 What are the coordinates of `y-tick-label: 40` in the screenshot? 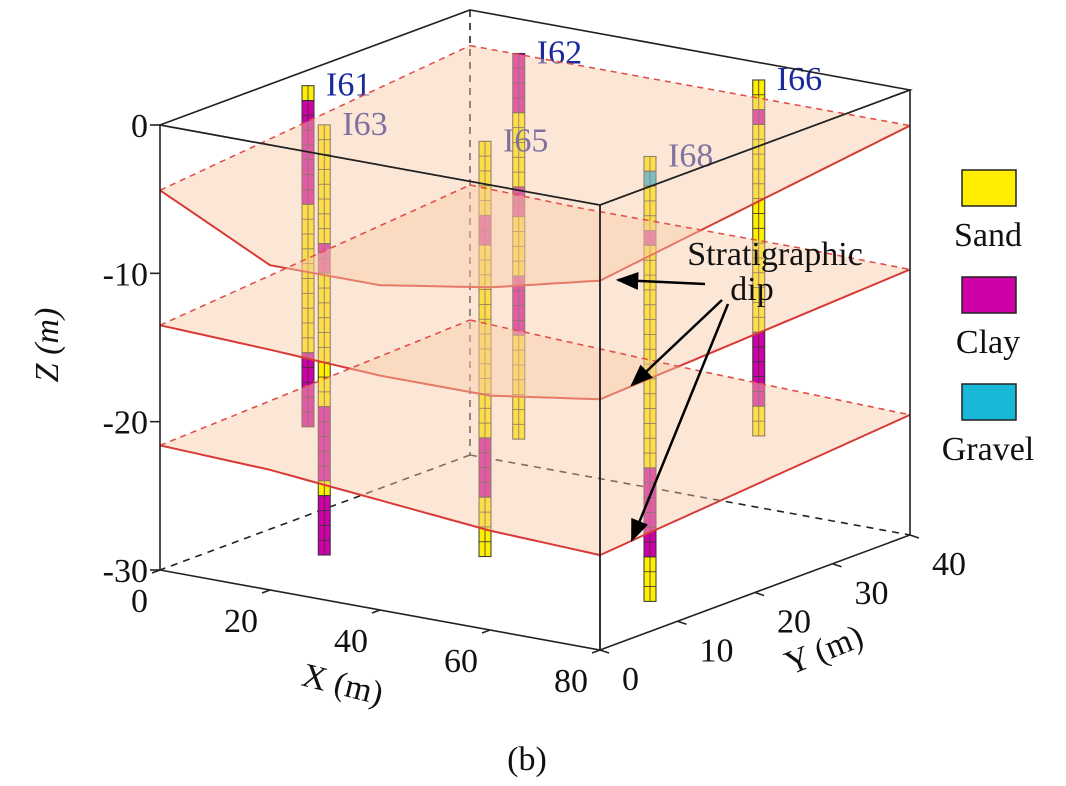 It's located at (949, 564).